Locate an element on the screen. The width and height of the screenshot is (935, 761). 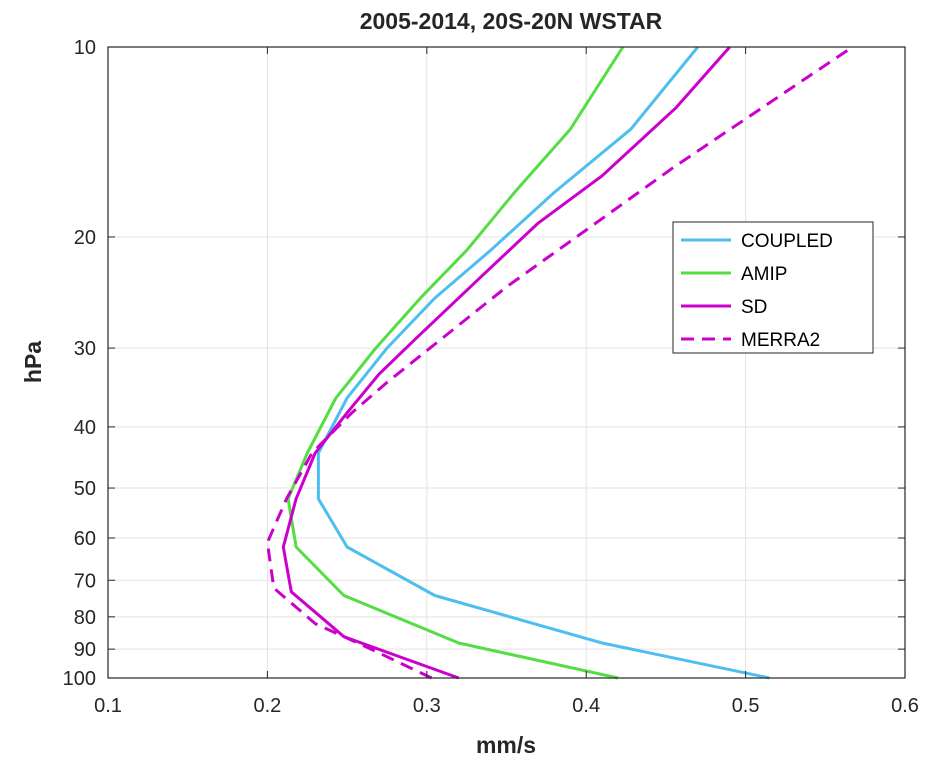
legend-label-sd: SD is located at coordinates (754, 307).